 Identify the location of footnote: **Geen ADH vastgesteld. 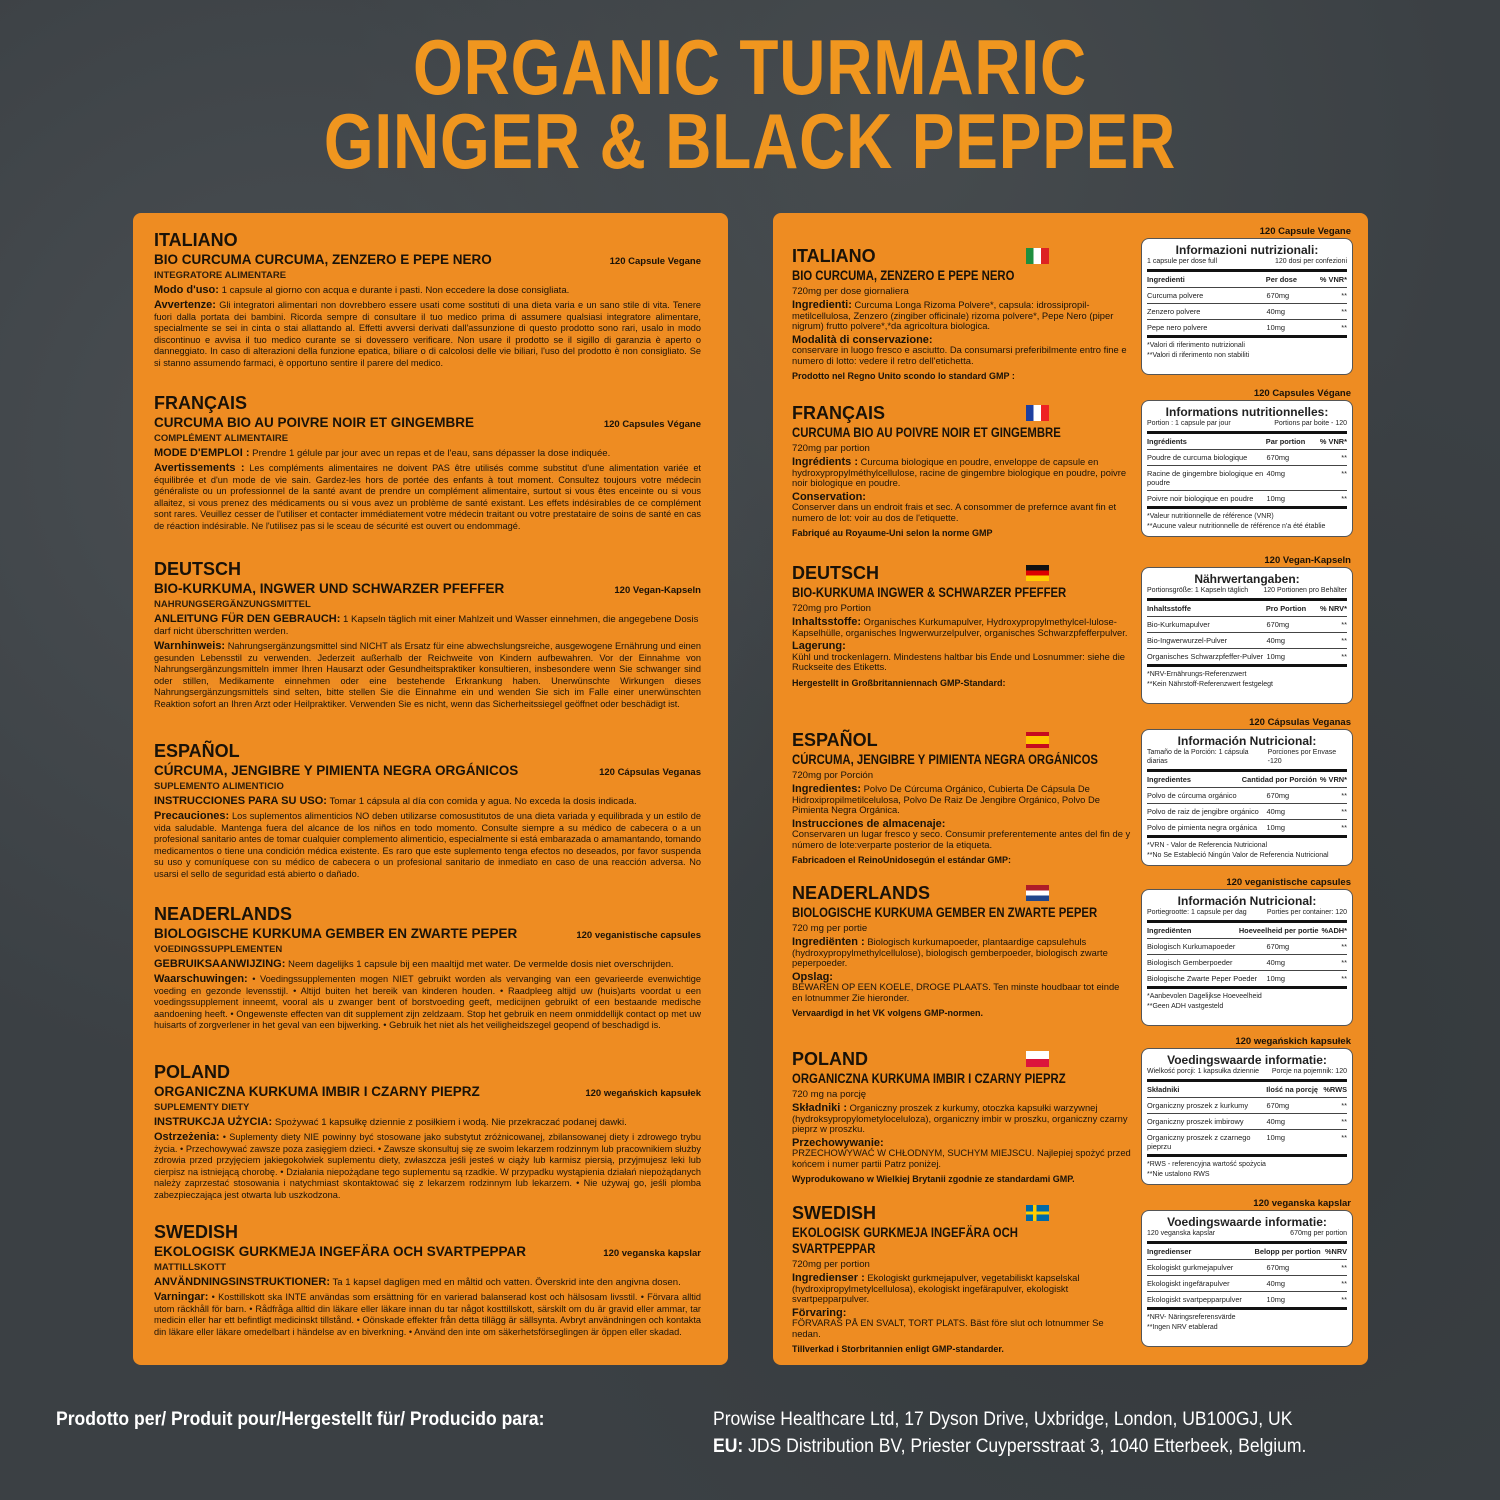
(1185, 1006).